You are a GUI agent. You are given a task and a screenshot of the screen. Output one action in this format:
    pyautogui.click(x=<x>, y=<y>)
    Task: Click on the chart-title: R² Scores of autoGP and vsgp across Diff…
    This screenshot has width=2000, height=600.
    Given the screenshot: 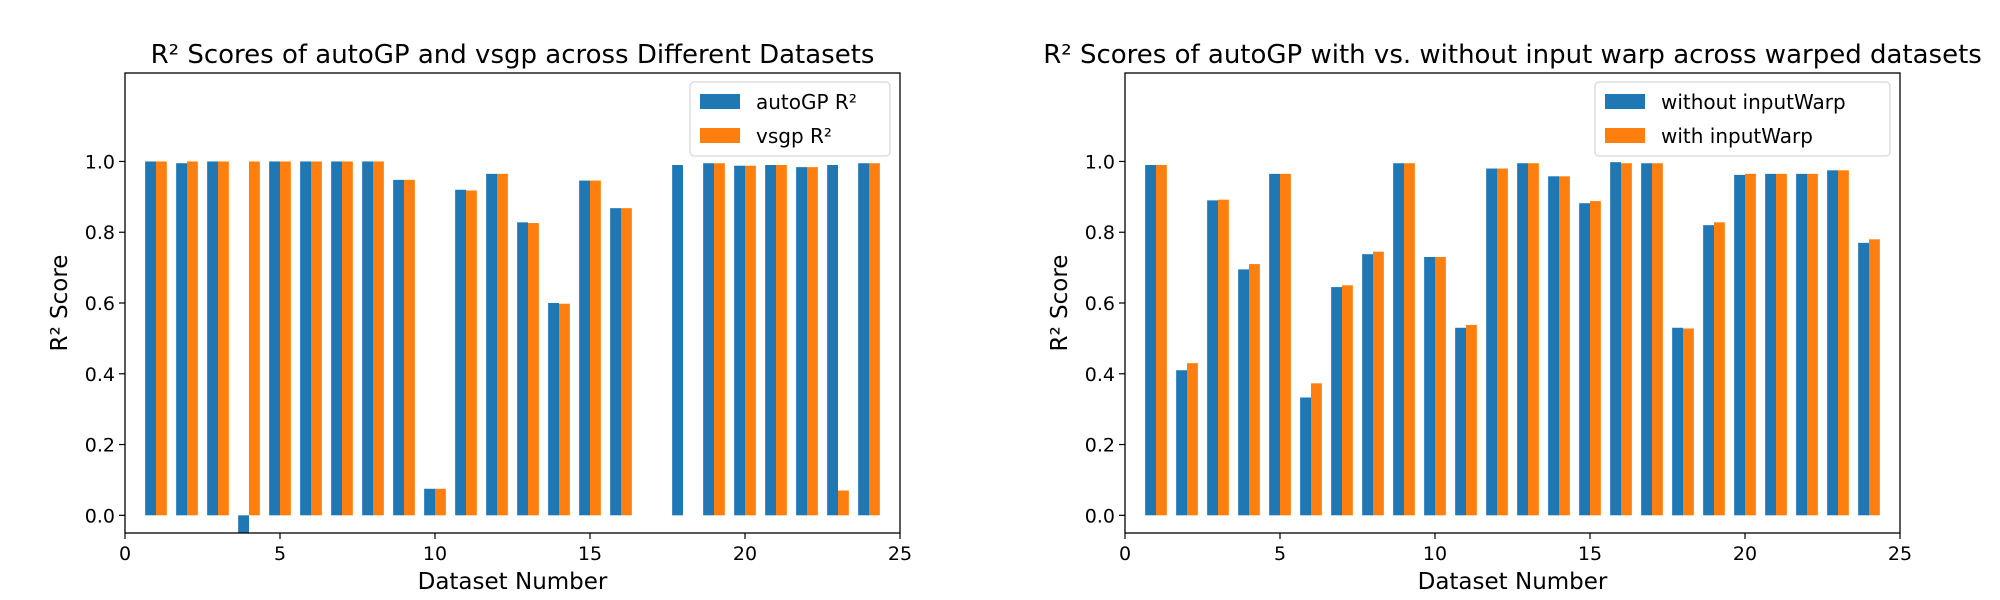 What is the action you would take?
    pyautogui.click(x=513, y=55)
    